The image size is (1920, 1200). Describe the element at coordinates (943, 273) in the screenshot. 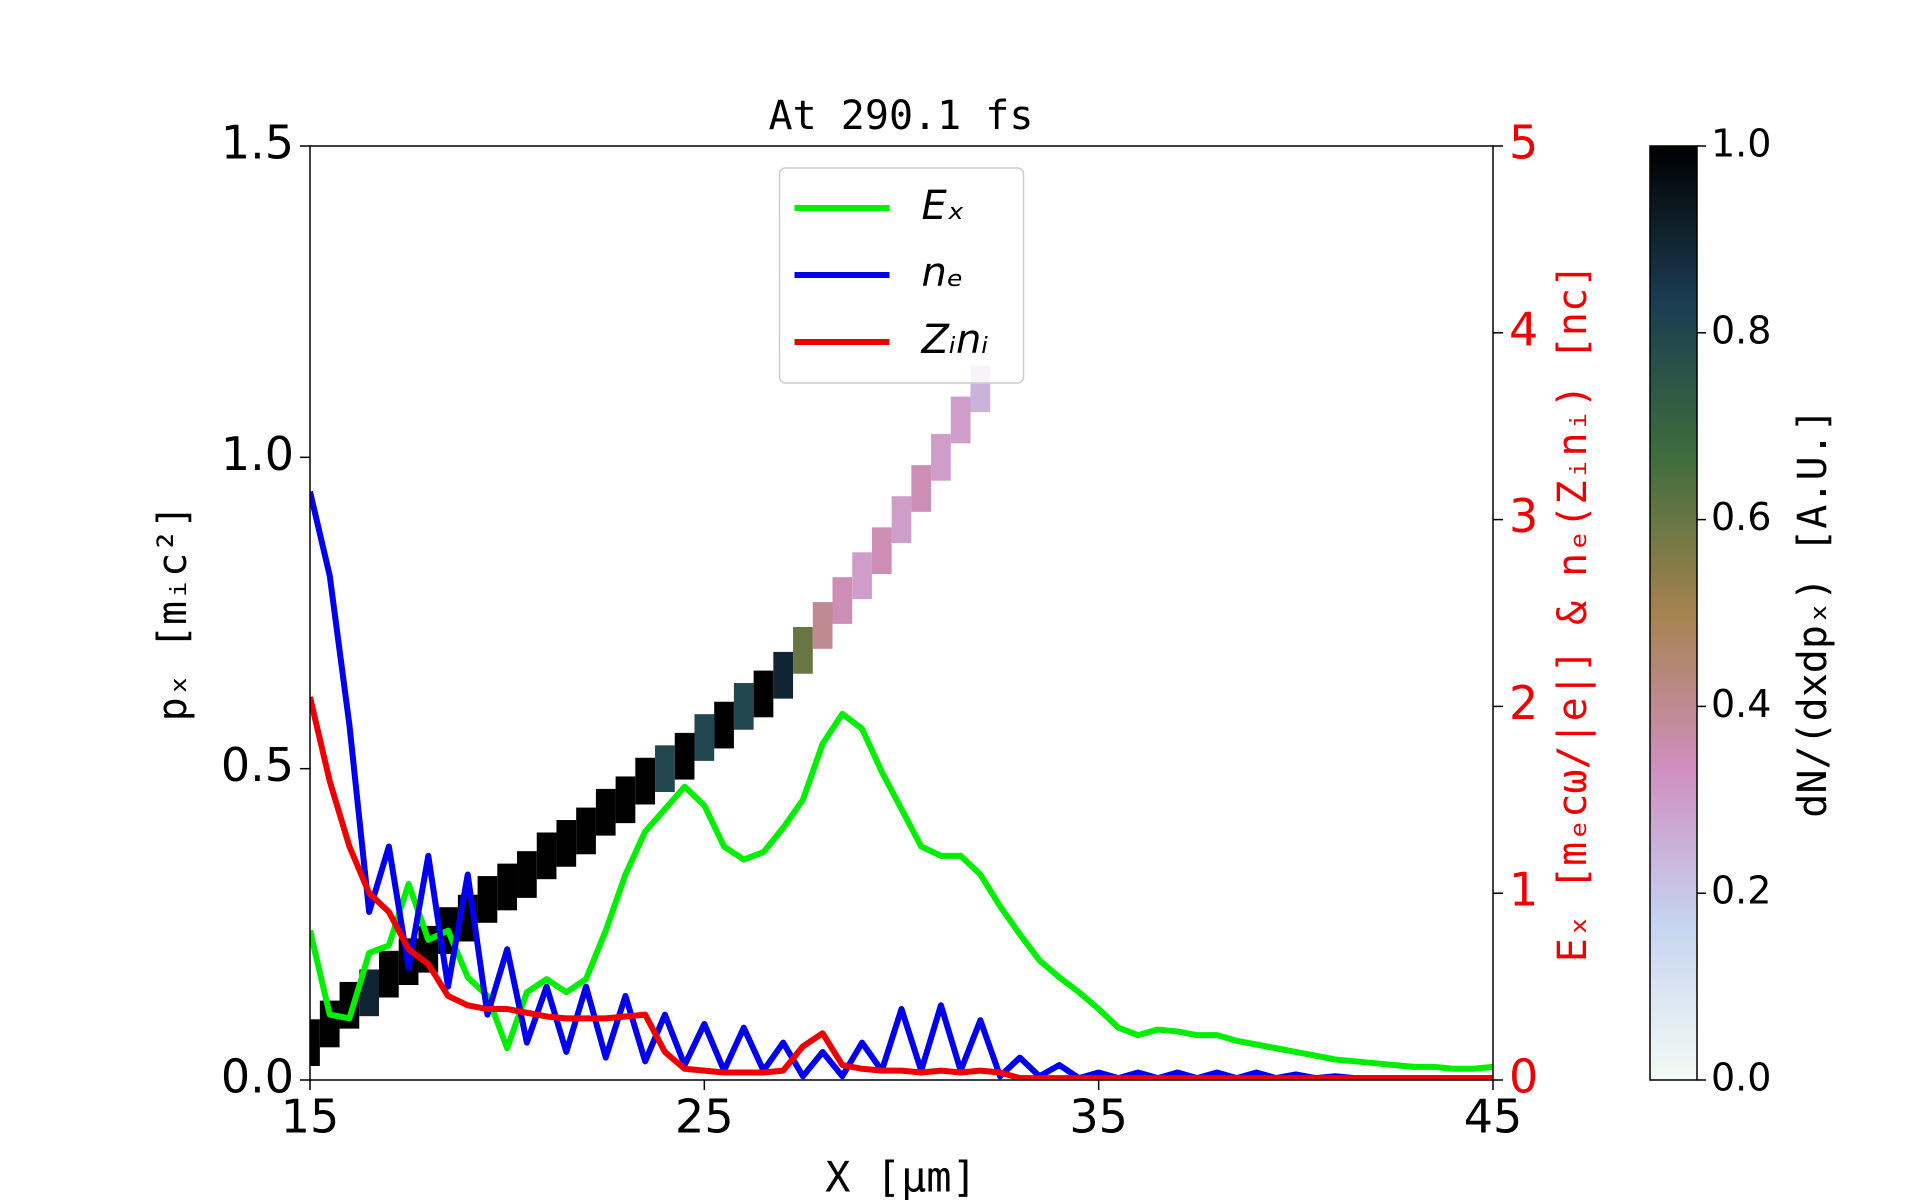

I see `legend-label: nₑ` at that location.